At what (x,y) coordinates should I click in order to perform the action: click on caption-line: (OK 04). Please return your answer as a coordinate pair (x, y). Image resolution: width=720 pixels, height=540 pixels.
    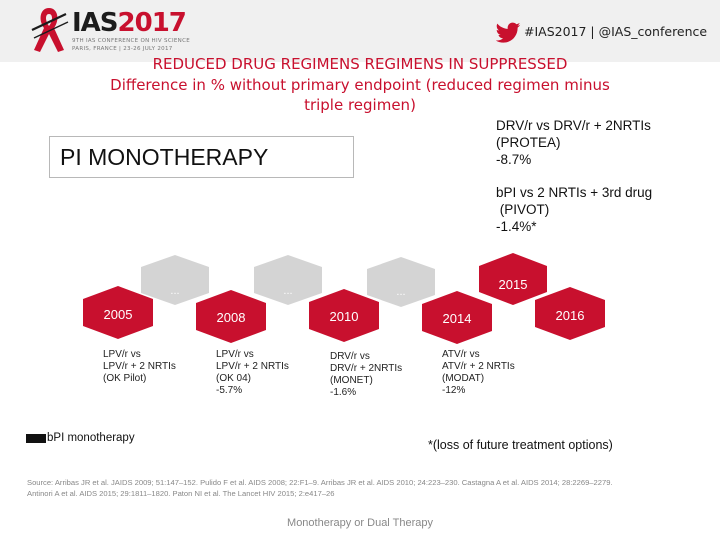
    Looking at the image, I should click on (234, 378).